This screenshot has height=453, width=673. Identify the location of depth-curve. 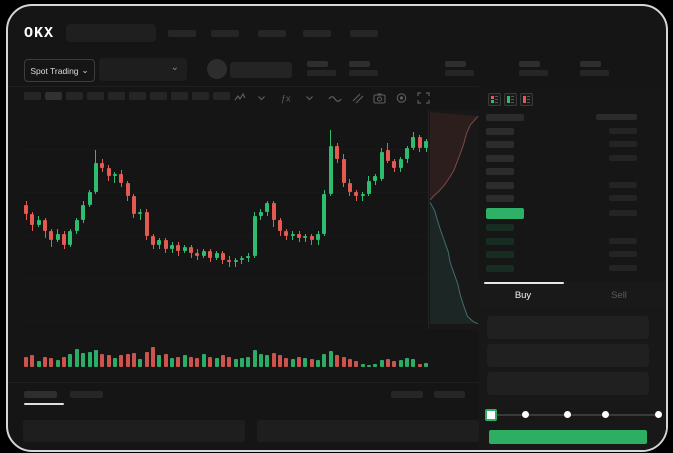
(454, 218).